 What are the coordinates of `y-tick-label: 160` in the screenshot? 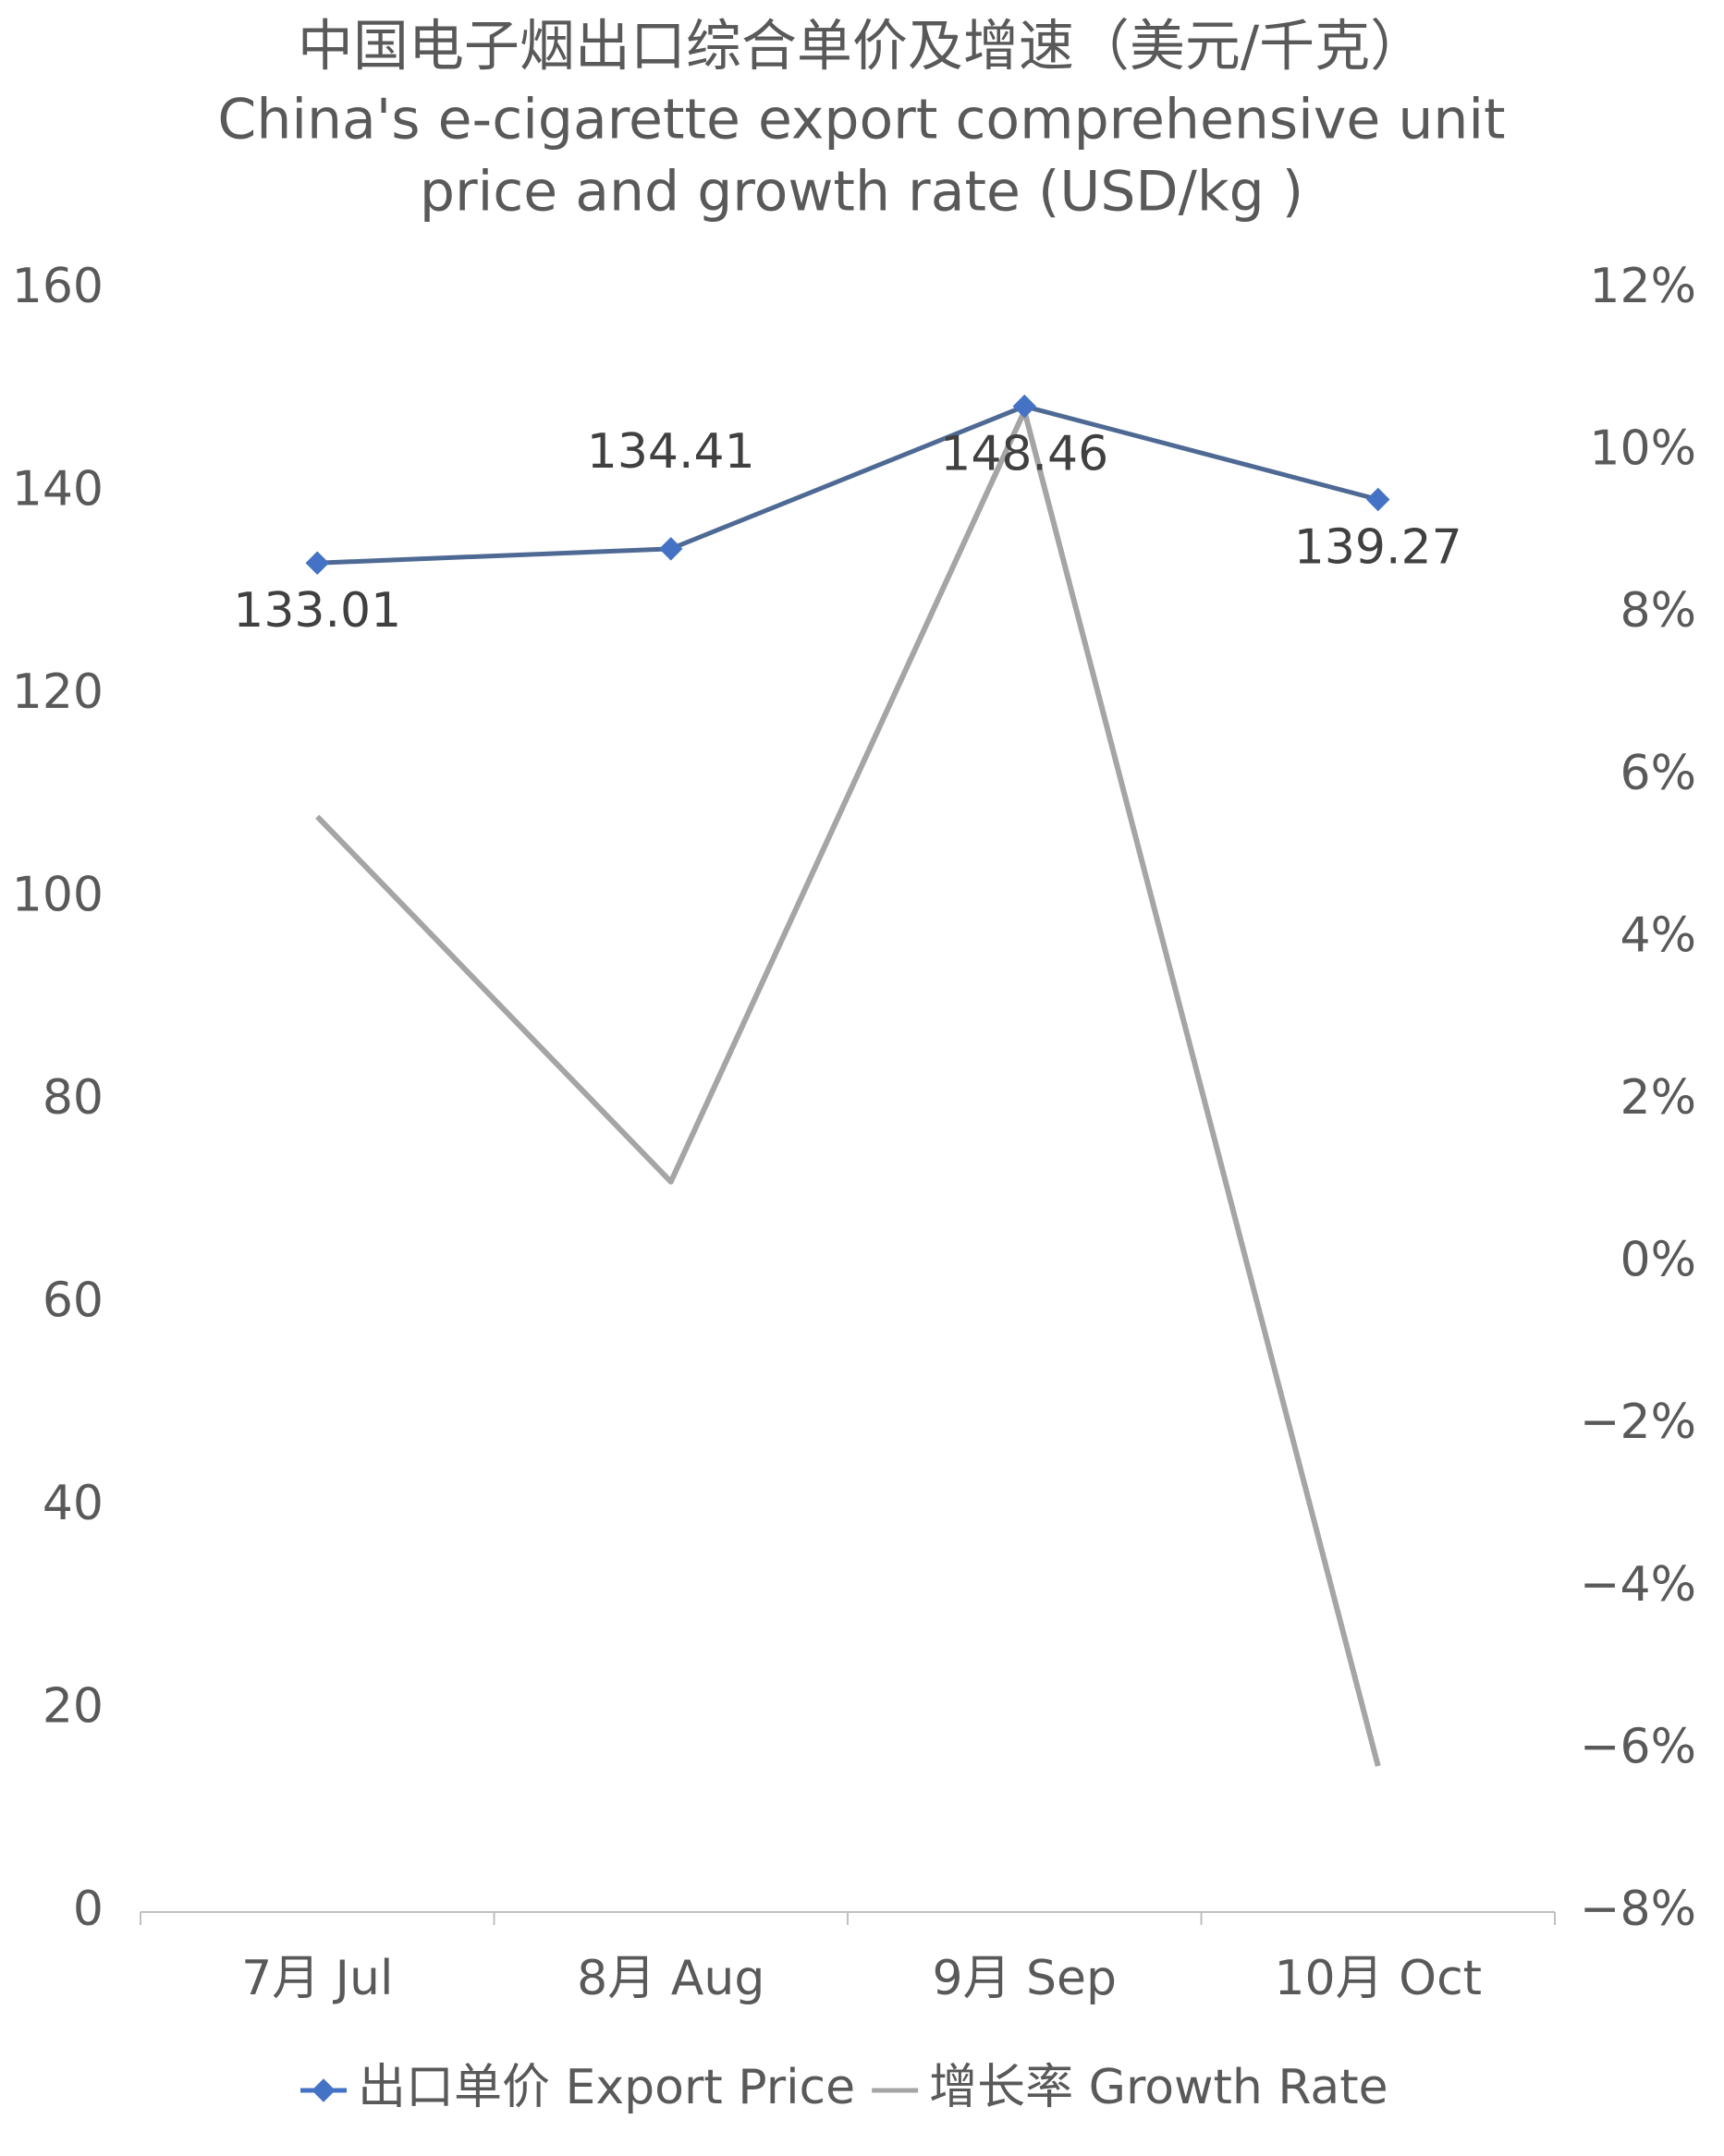 It's located at (58, 286).